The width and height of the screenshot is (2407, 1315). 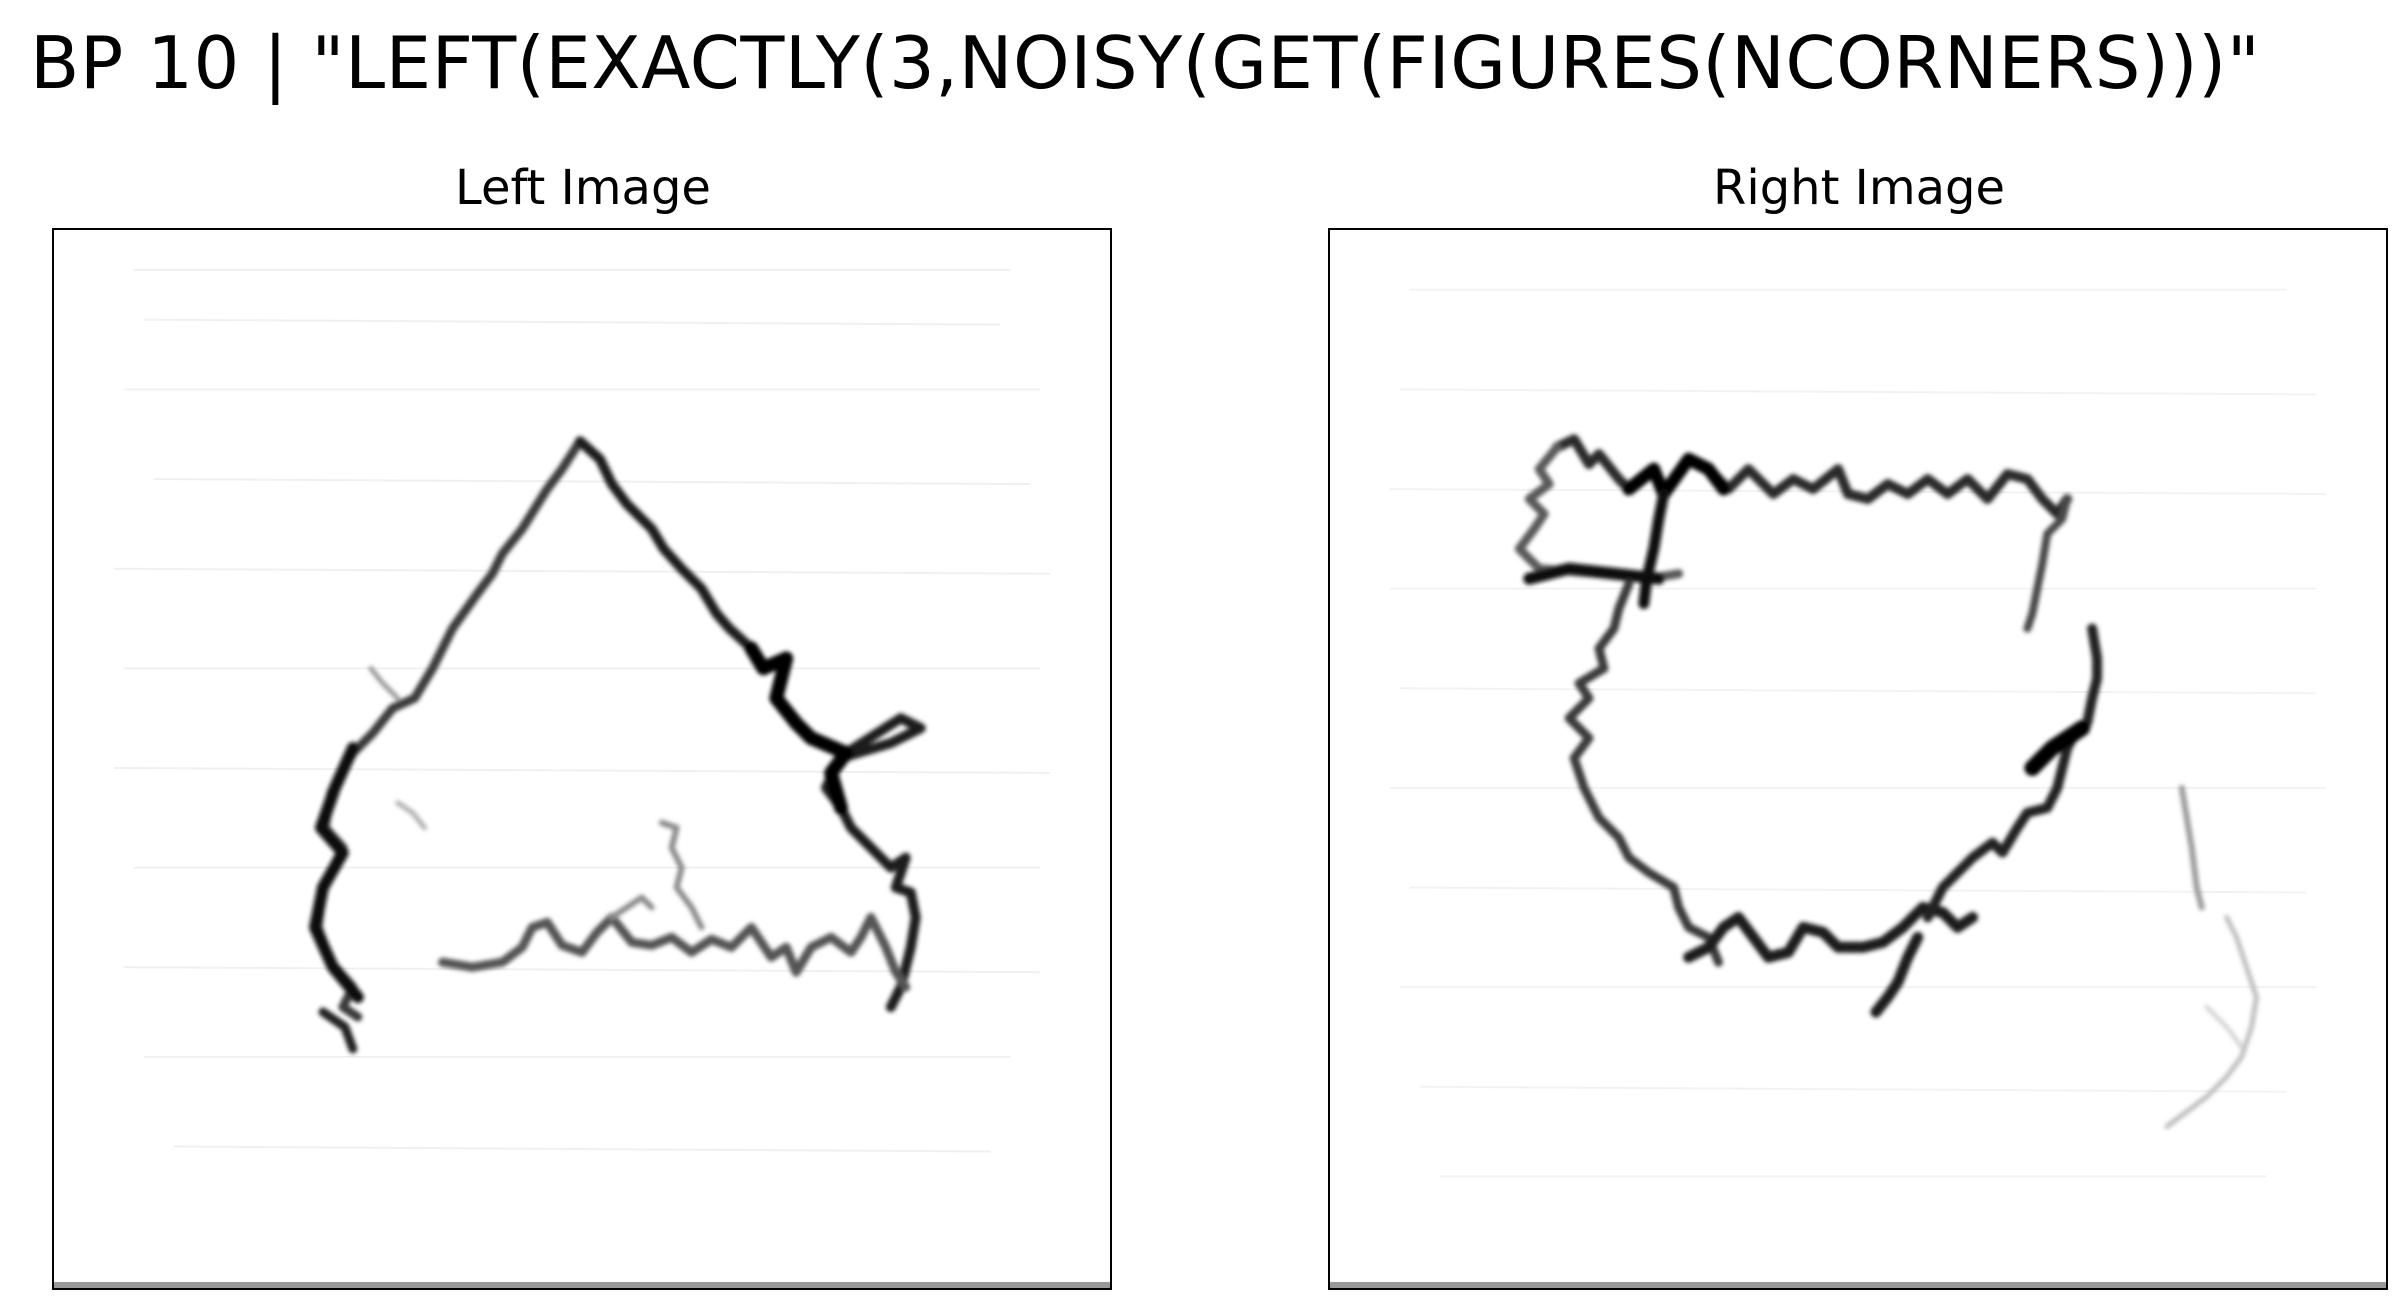 What do you see at coordinates (617, 745) in the screenshot?
I see `triangle-outline` at bounding box center [617, 745].